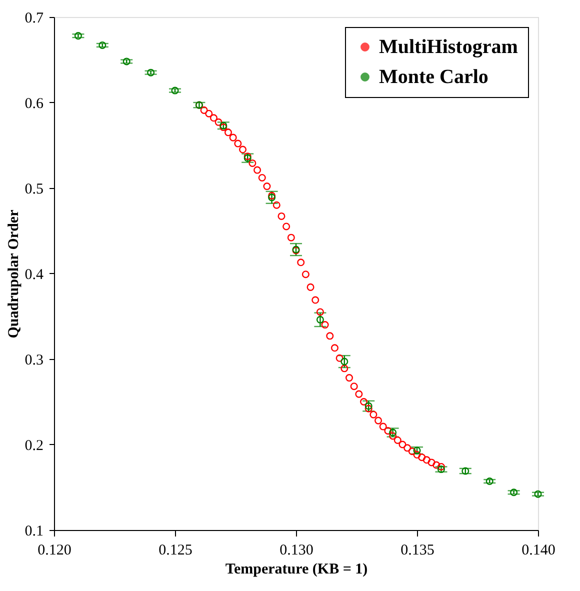  I want to click on x-axis-title: Temperature (KB = 1), so click(296, 570).